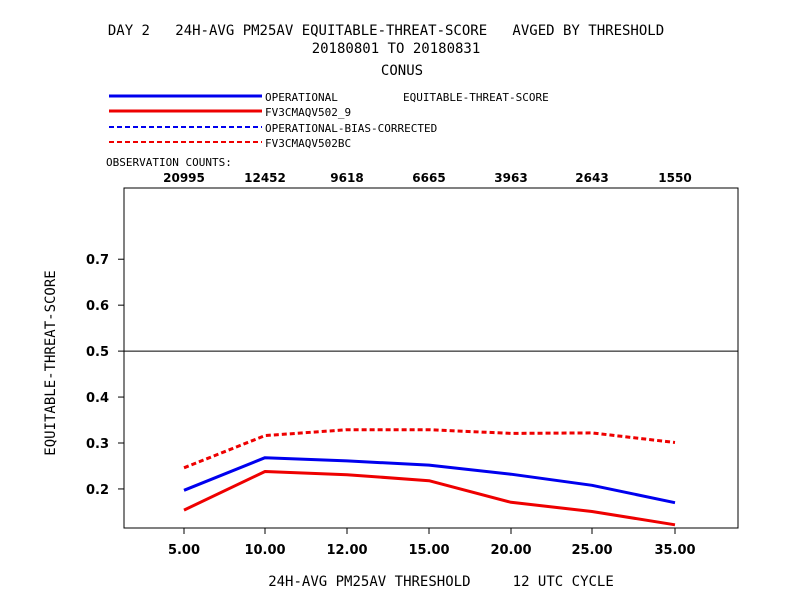 This screenshot has width=792, height=612. What do you see at coordinates (97, 260) in the screenshot?
I see `y-tick-label: 0.7` at bounding box center [97, 260].